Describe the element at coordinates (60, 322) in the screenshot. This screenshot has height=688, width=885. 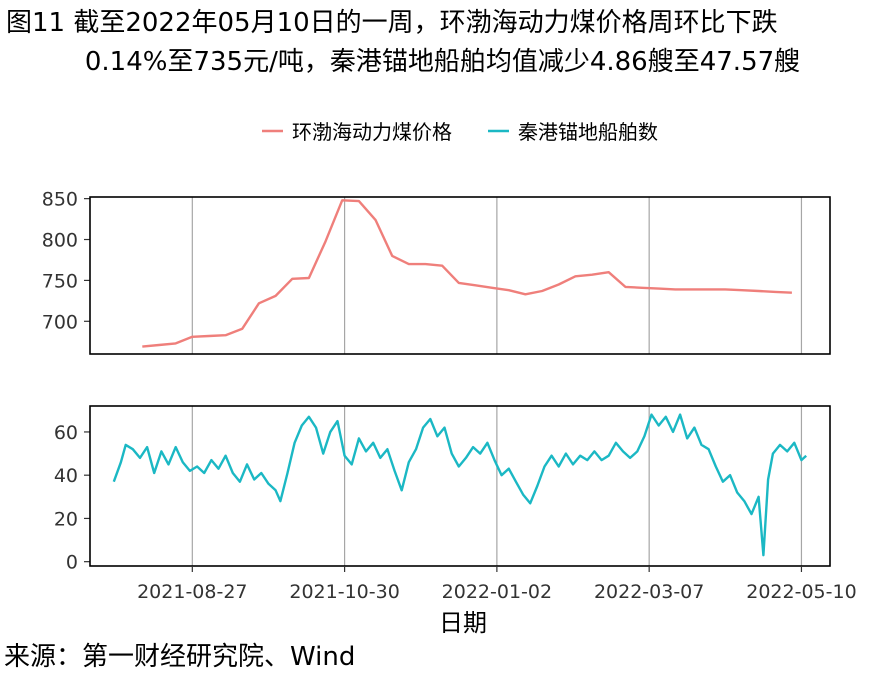
I see `y-tick-label-0: 700` at that location.